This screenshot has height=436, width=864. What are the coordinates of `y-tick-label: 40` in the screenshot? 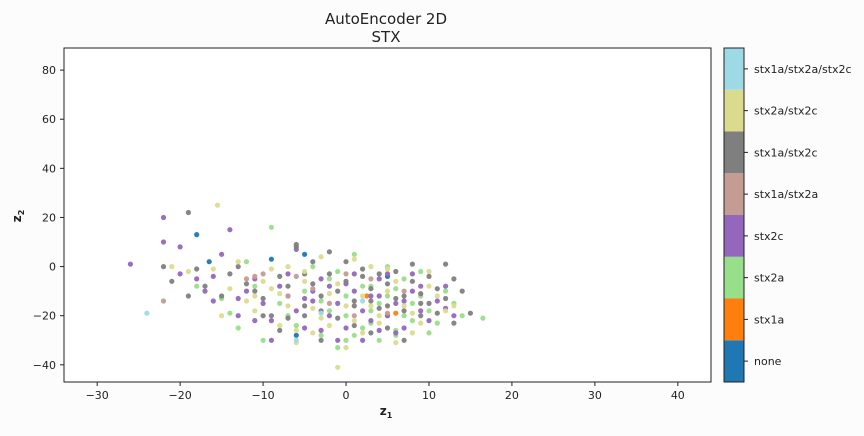 It's located at (49, 168).